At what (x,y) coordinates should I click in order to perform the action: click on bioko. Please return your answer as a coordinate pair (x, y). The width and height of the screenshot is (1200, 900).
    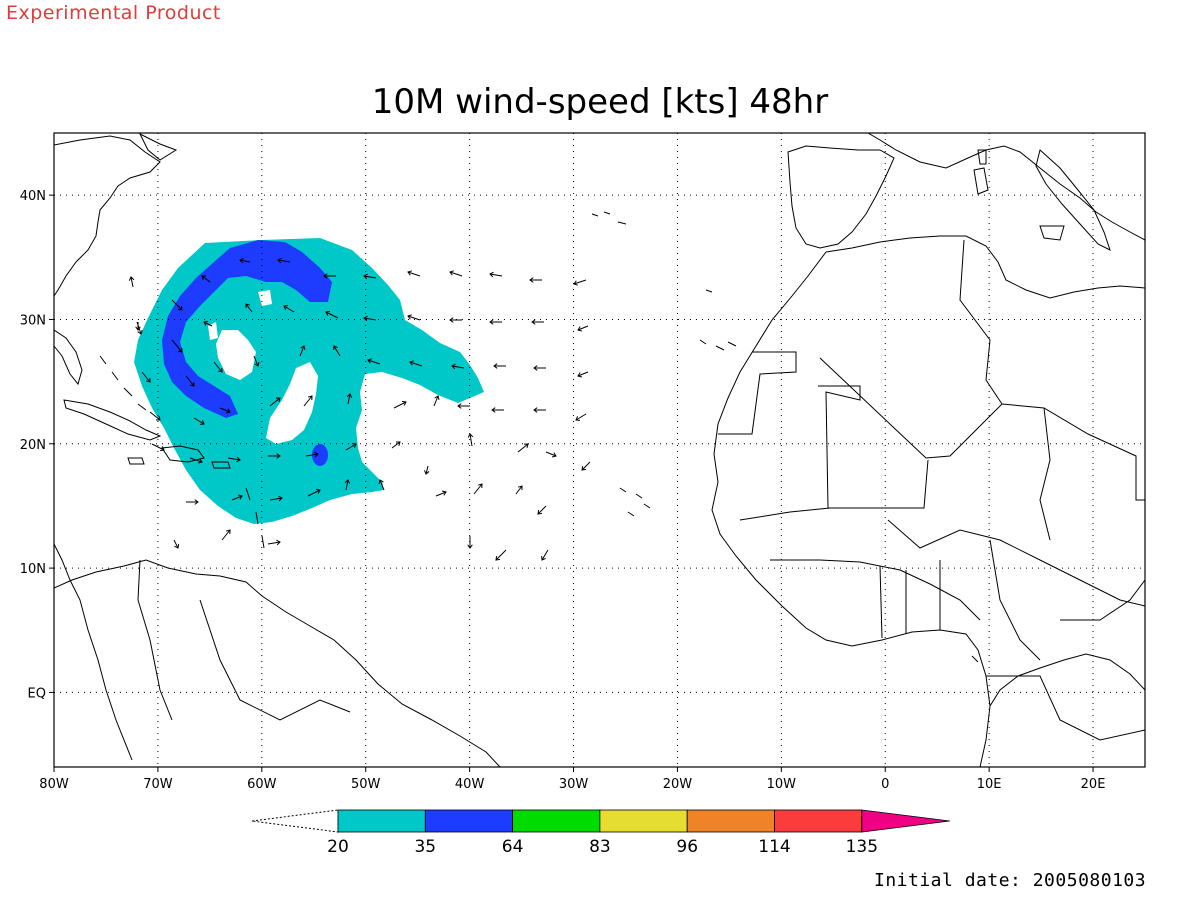
    Looking at the image, I should click on (975, 659).